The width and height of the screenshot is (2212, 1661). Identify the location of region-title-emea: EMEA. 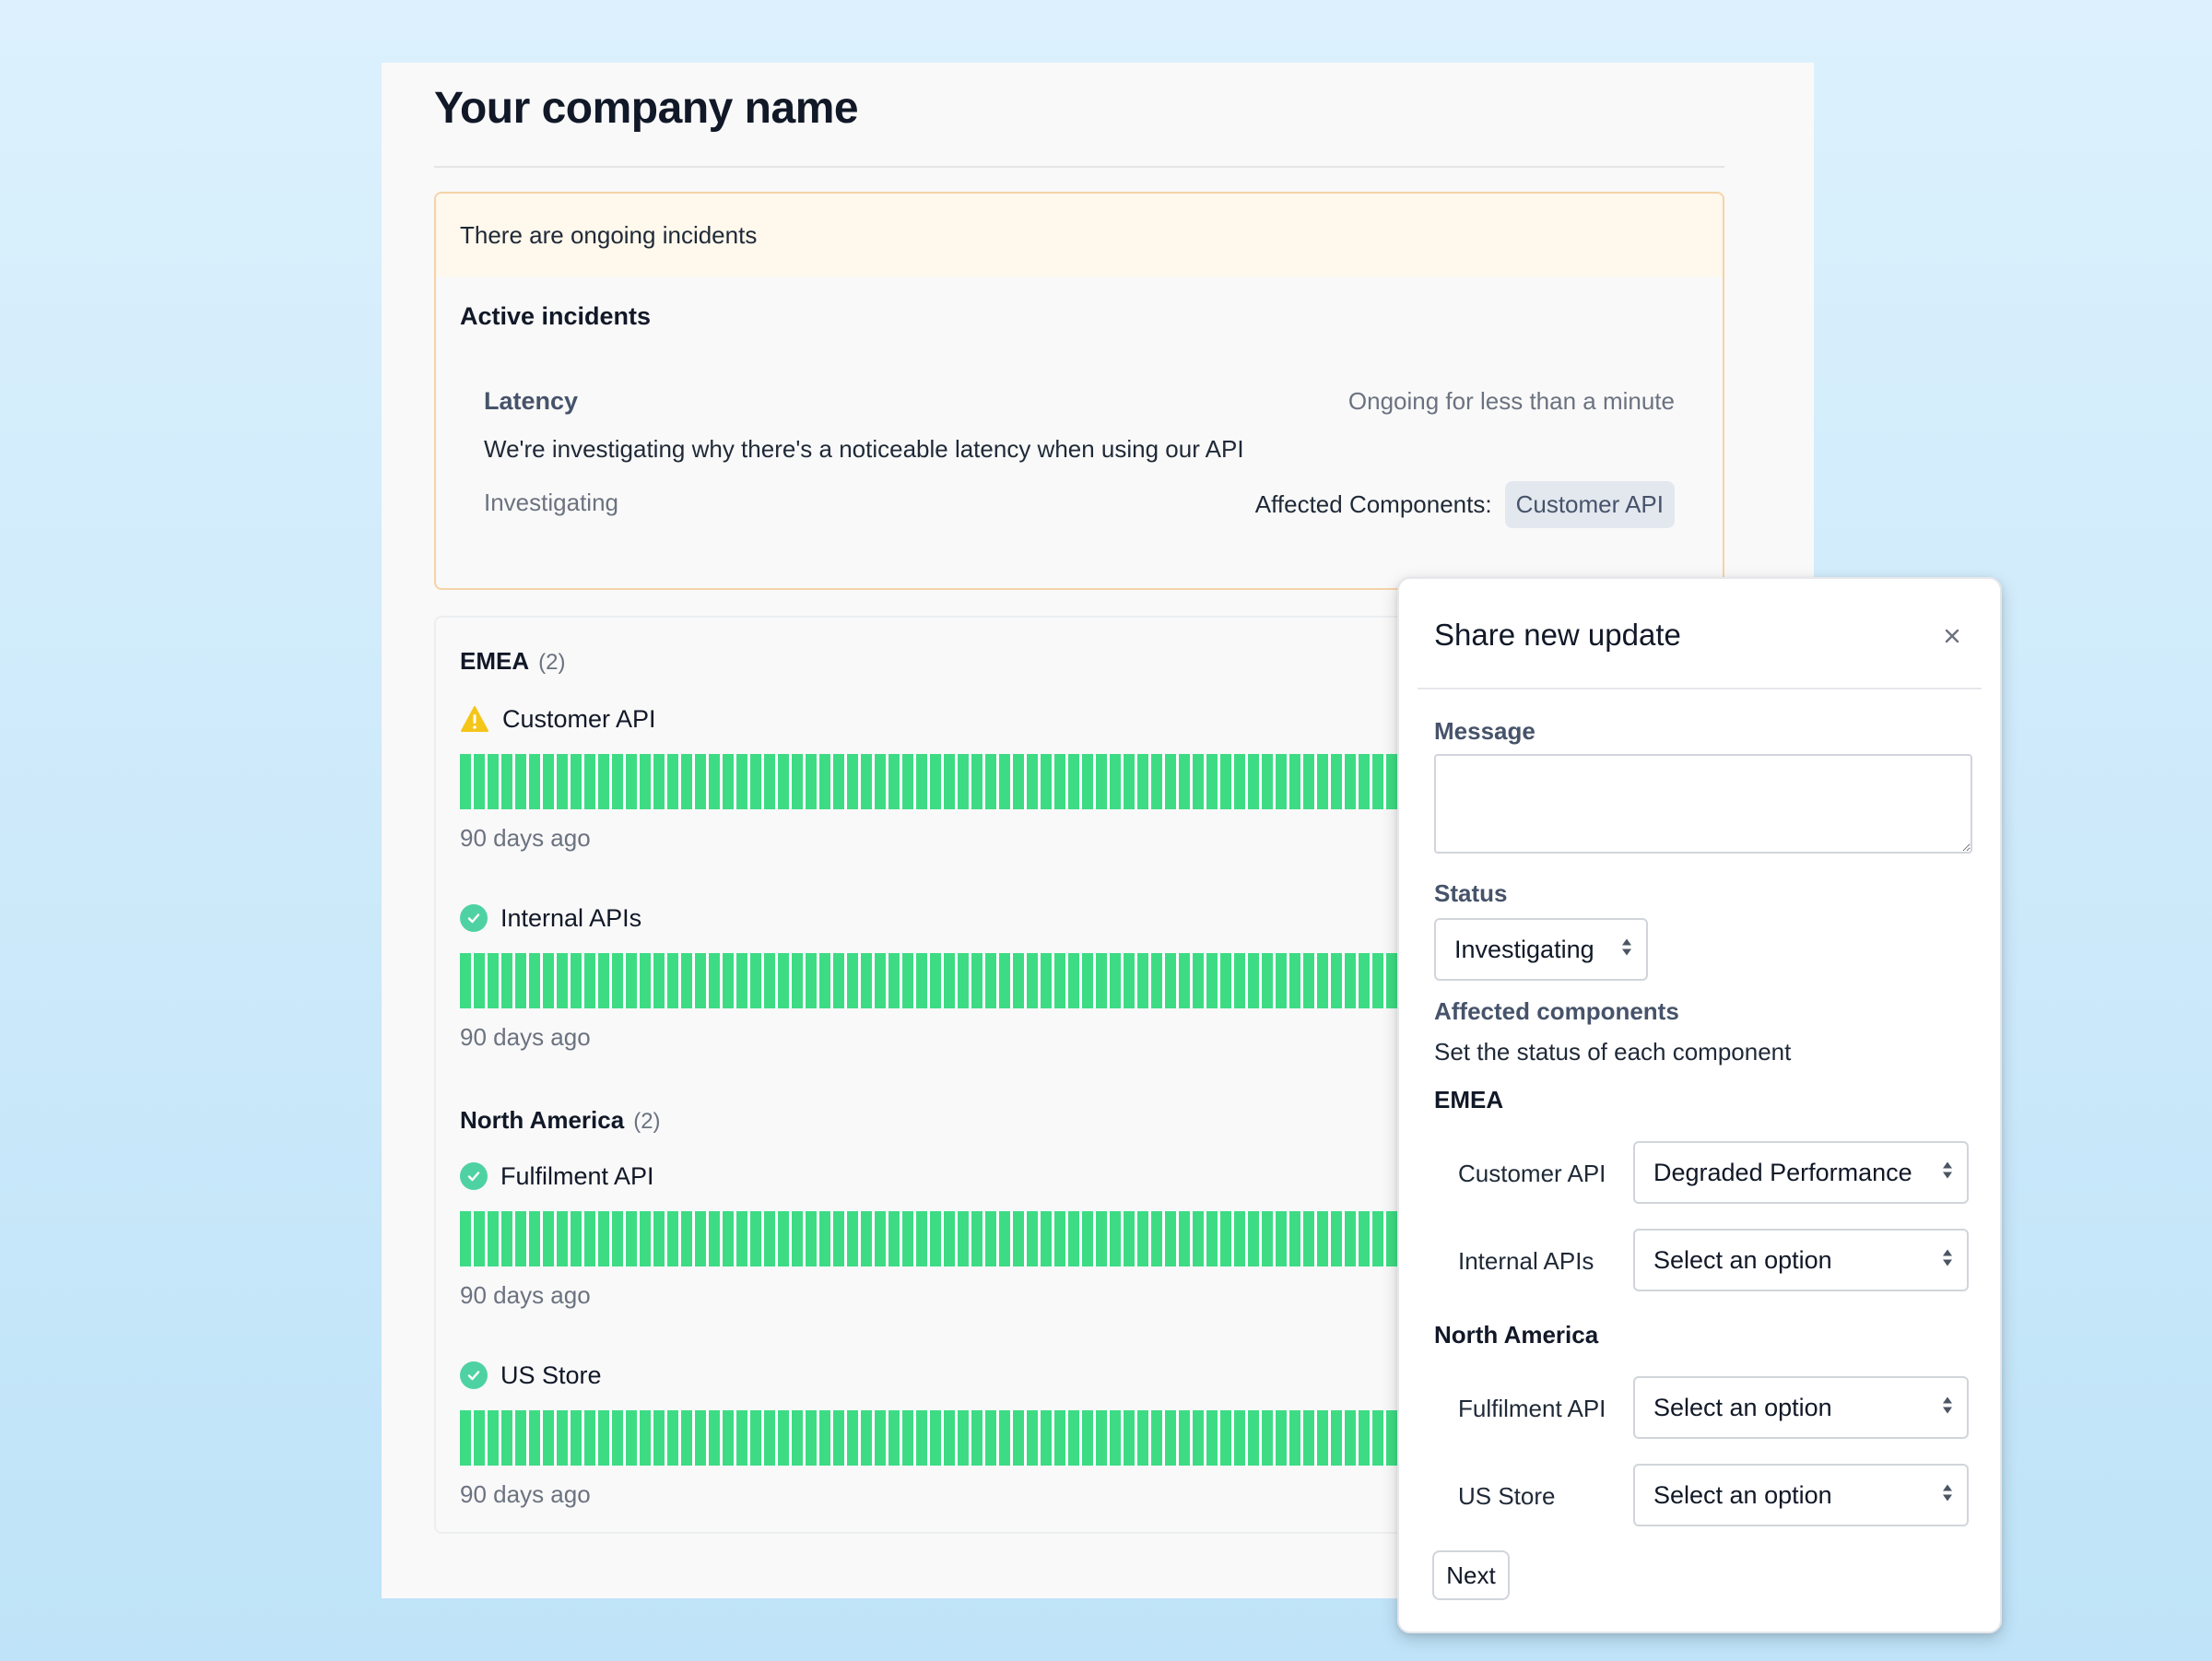
(1469, 1100).